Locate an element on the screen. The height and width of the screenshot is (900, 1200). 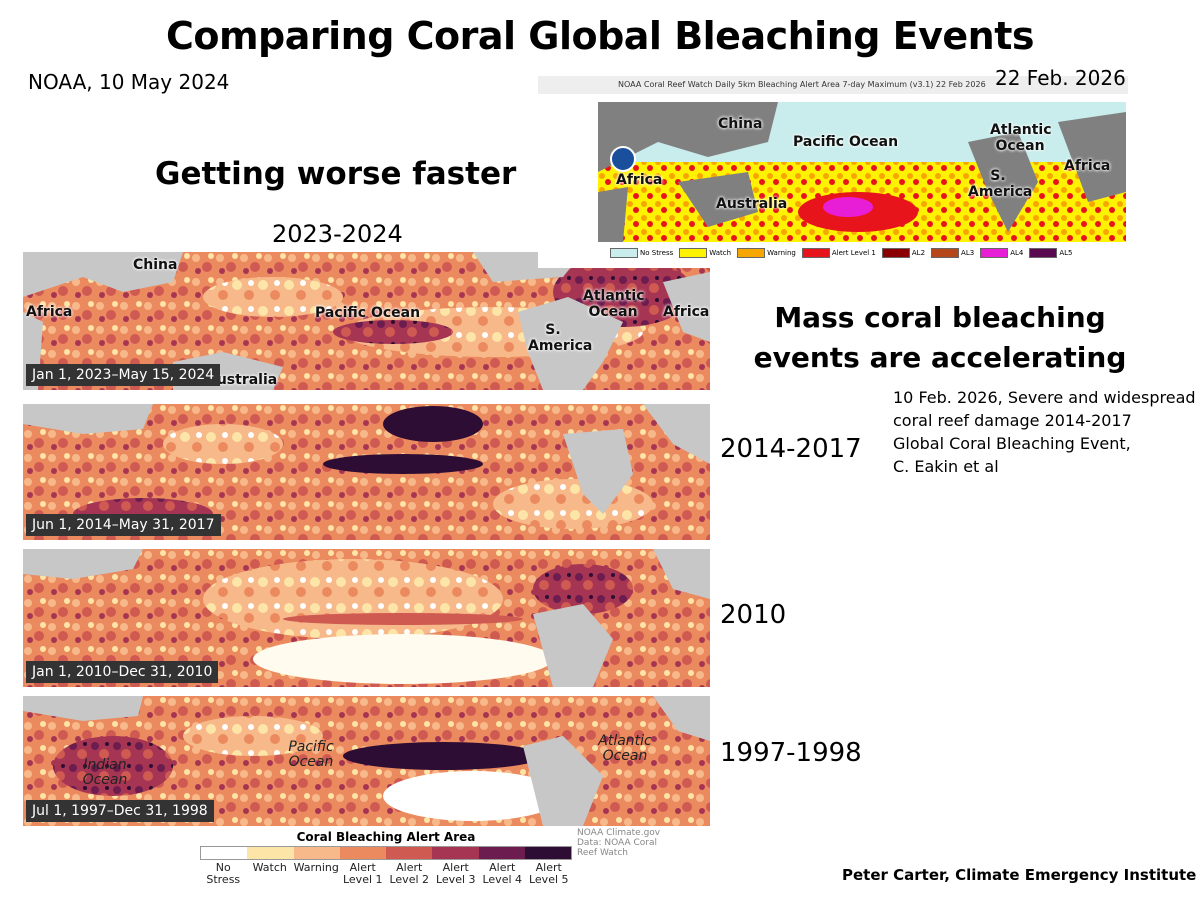
map-date-tag: Jun 1, 2014–May 31, 2017 is located at coordinates (123, 525).